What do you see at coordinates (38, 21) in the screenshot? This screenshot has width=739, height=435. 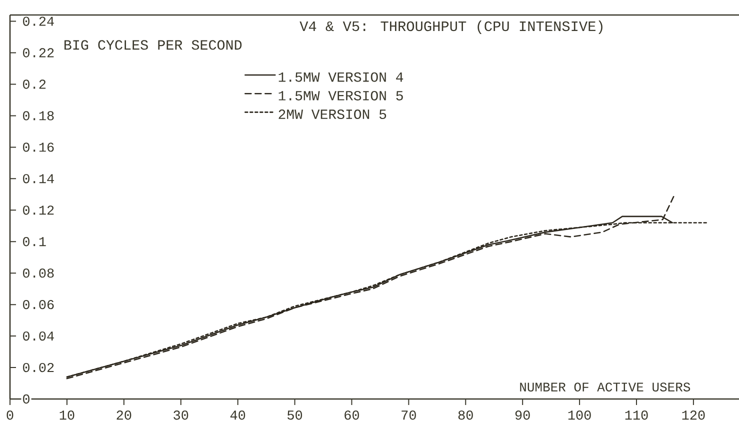 I see `y-tick-label: 0.24` at bounding box center [38, 21].